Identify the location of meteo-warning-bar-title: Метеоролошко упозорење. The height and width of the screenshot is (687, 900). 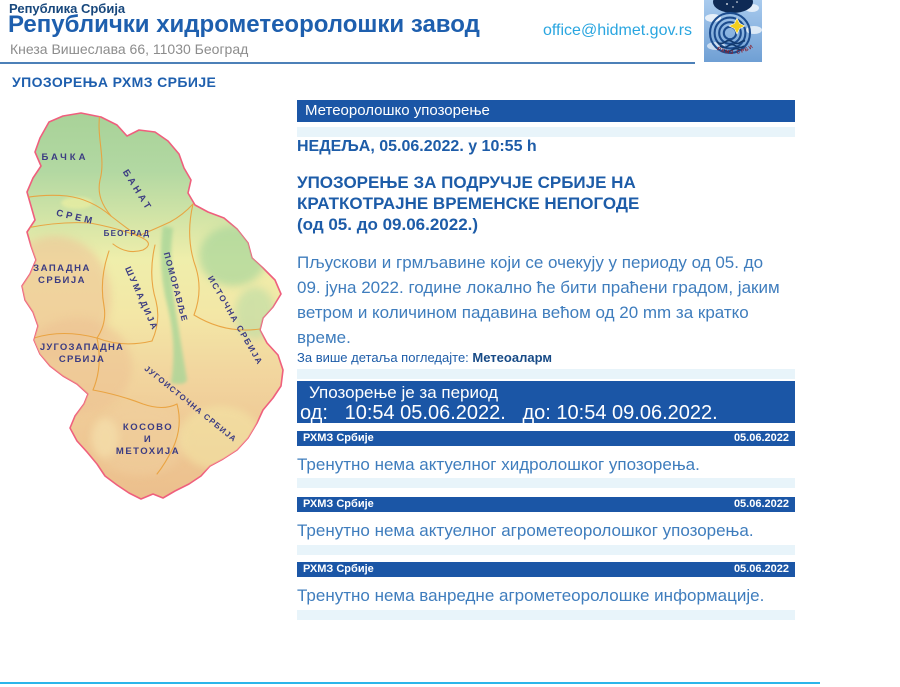
(397, 110).